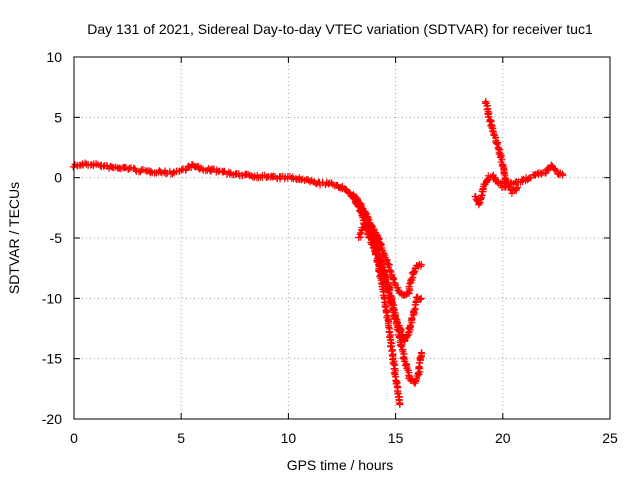  I want to click on y-tick-label: -10, so click(52, 298).